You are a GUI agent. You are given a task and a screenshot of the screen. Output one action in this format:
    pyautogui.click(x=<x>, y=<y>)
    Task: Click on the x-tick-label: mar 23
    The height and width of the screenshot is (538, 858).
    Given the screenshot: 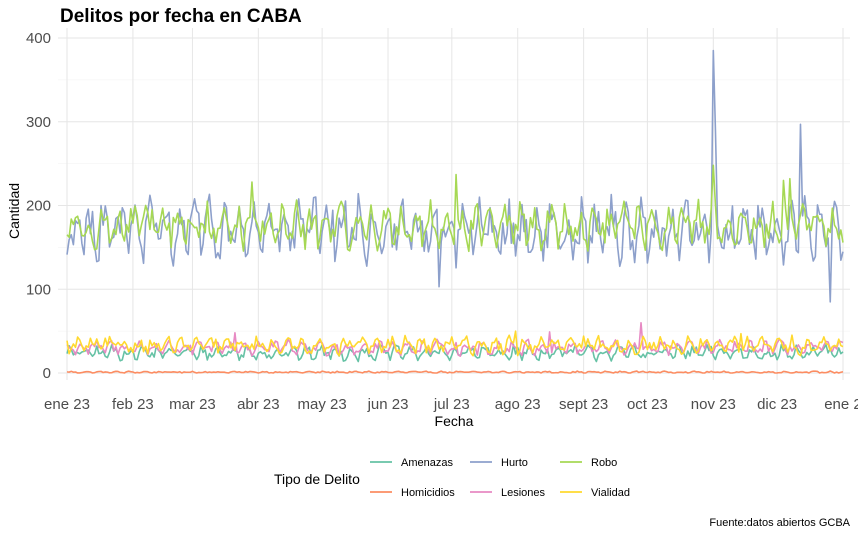 What is the action you would take?
    pyautogui.click(x=192, y=404)
    